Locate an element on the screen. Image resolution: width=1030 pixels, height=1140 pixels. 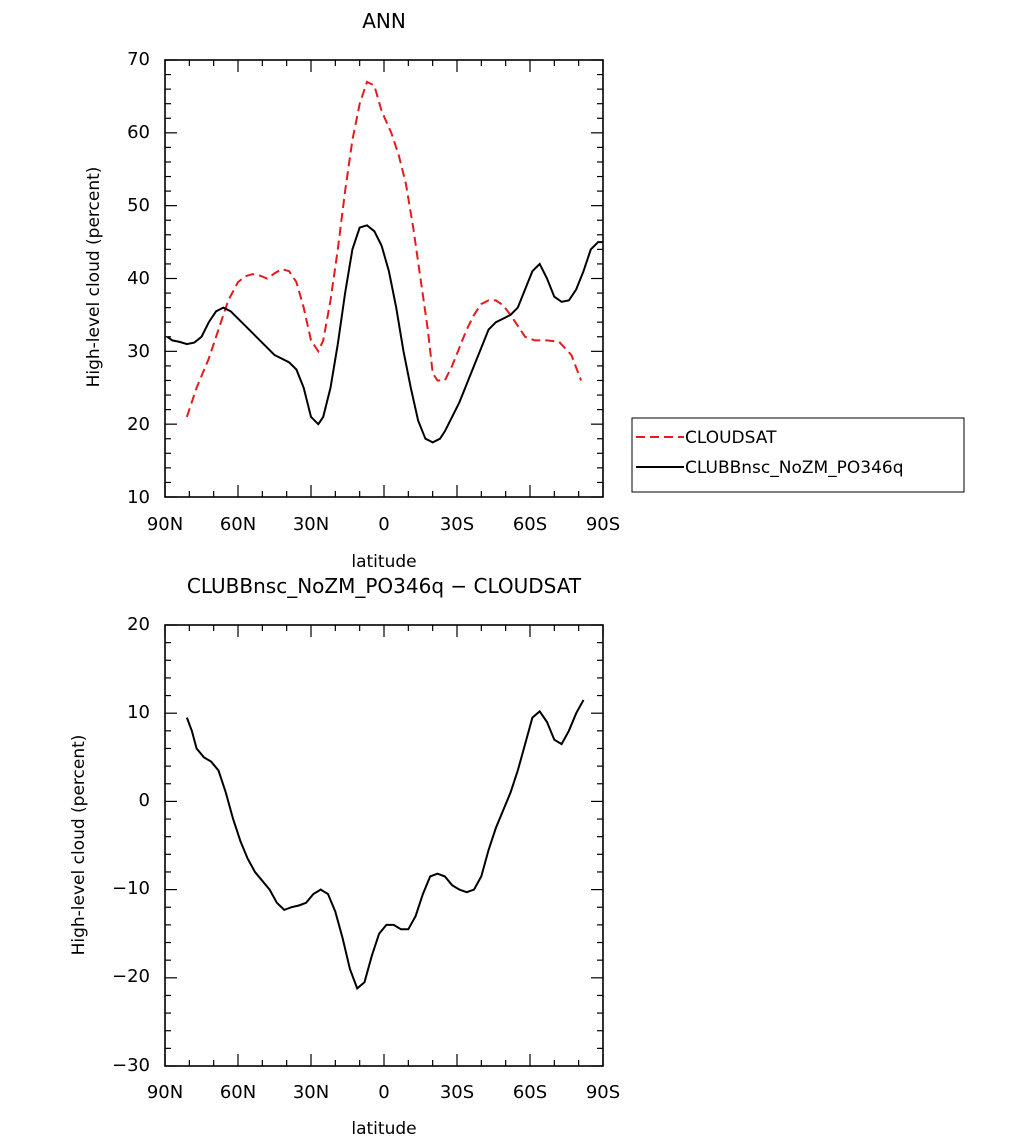
bottom-chart-title: CLUBBnsc_NoZM_PO346q − CLOUDSAT is located at coordinates (384, 586).